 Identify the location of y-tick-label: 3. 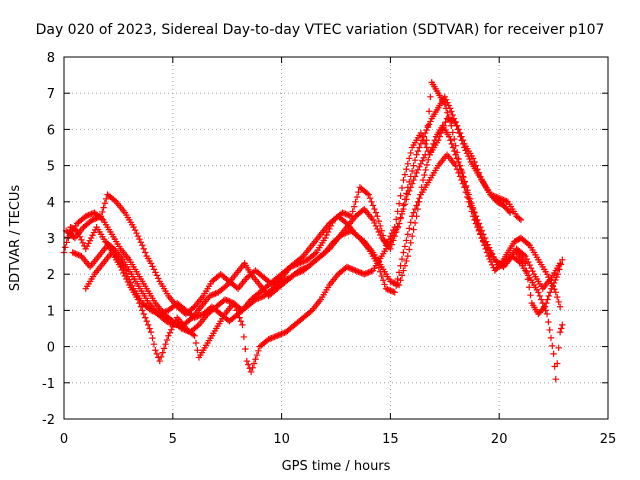
(51, 239).